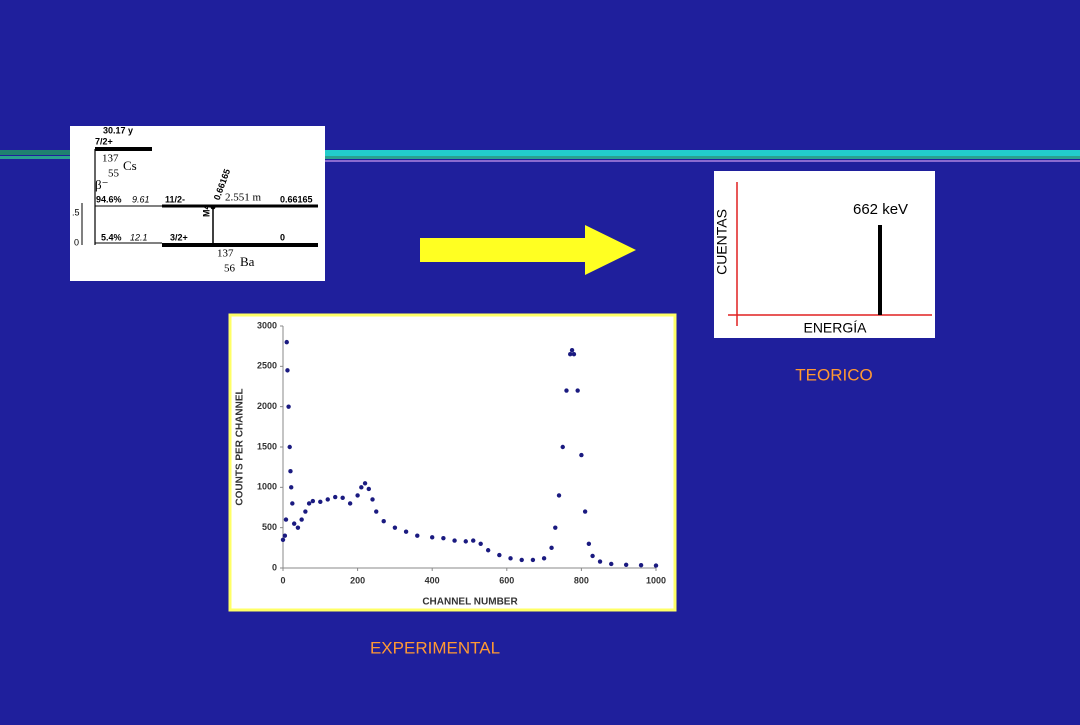  Describe the element at coordinates (282, 237) in the screenshot. I see `branch-energy: 0` at that location.